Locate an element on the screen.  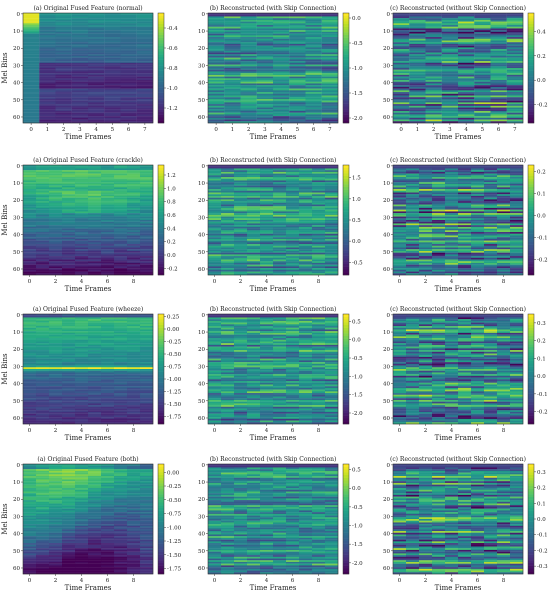
panel-3-xlabel: Time Frames is located at coordinates (458, 137).